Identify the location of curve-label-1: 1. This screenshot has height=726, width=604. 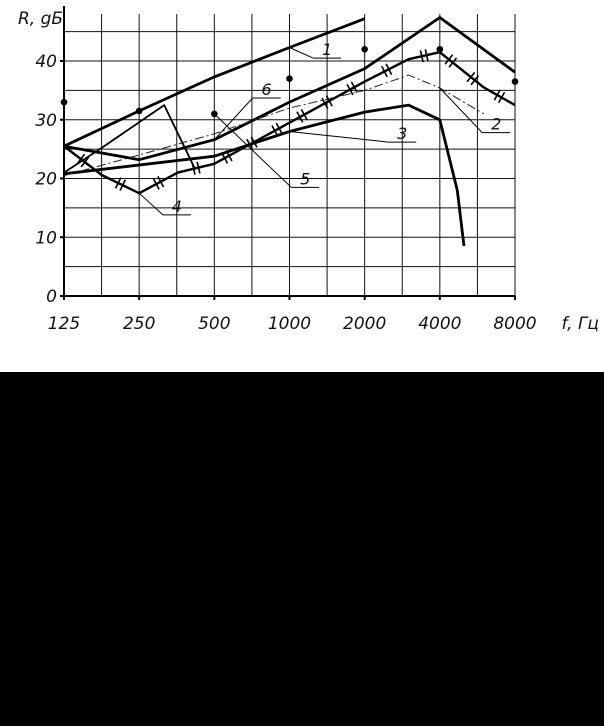
(327, 49).